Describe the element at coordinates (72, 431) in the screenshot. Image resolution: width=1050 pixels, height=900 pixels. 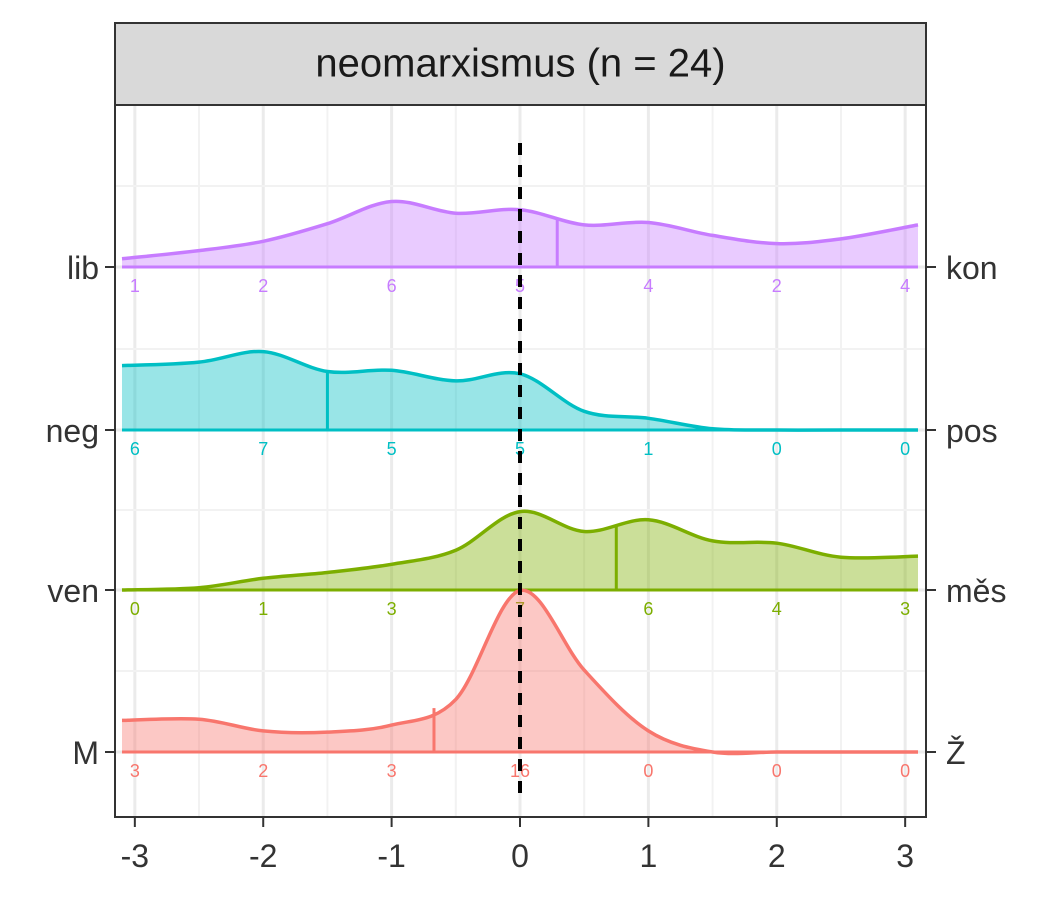
I see `left-axis-label: neg` at that location.